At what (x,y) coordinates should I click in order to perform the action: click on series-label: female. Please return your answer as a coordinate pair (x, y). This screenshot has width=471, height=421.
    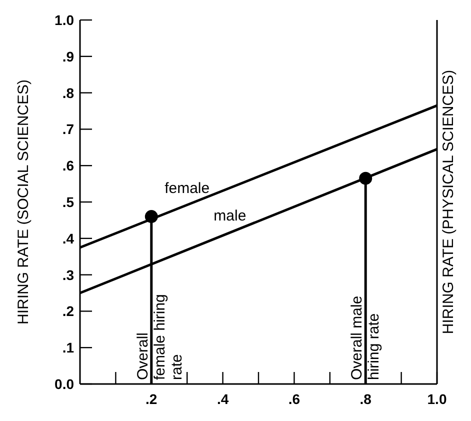
    Looking at the image, I should click on (187, 188).